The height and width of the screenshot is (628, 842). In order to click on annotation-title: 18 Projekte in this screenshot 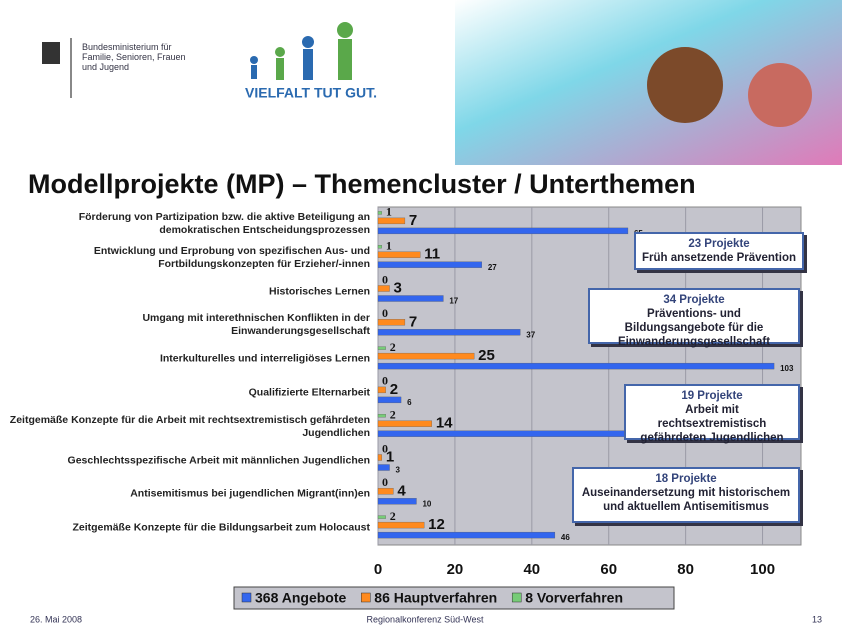, I will do `click(686, 479)`.